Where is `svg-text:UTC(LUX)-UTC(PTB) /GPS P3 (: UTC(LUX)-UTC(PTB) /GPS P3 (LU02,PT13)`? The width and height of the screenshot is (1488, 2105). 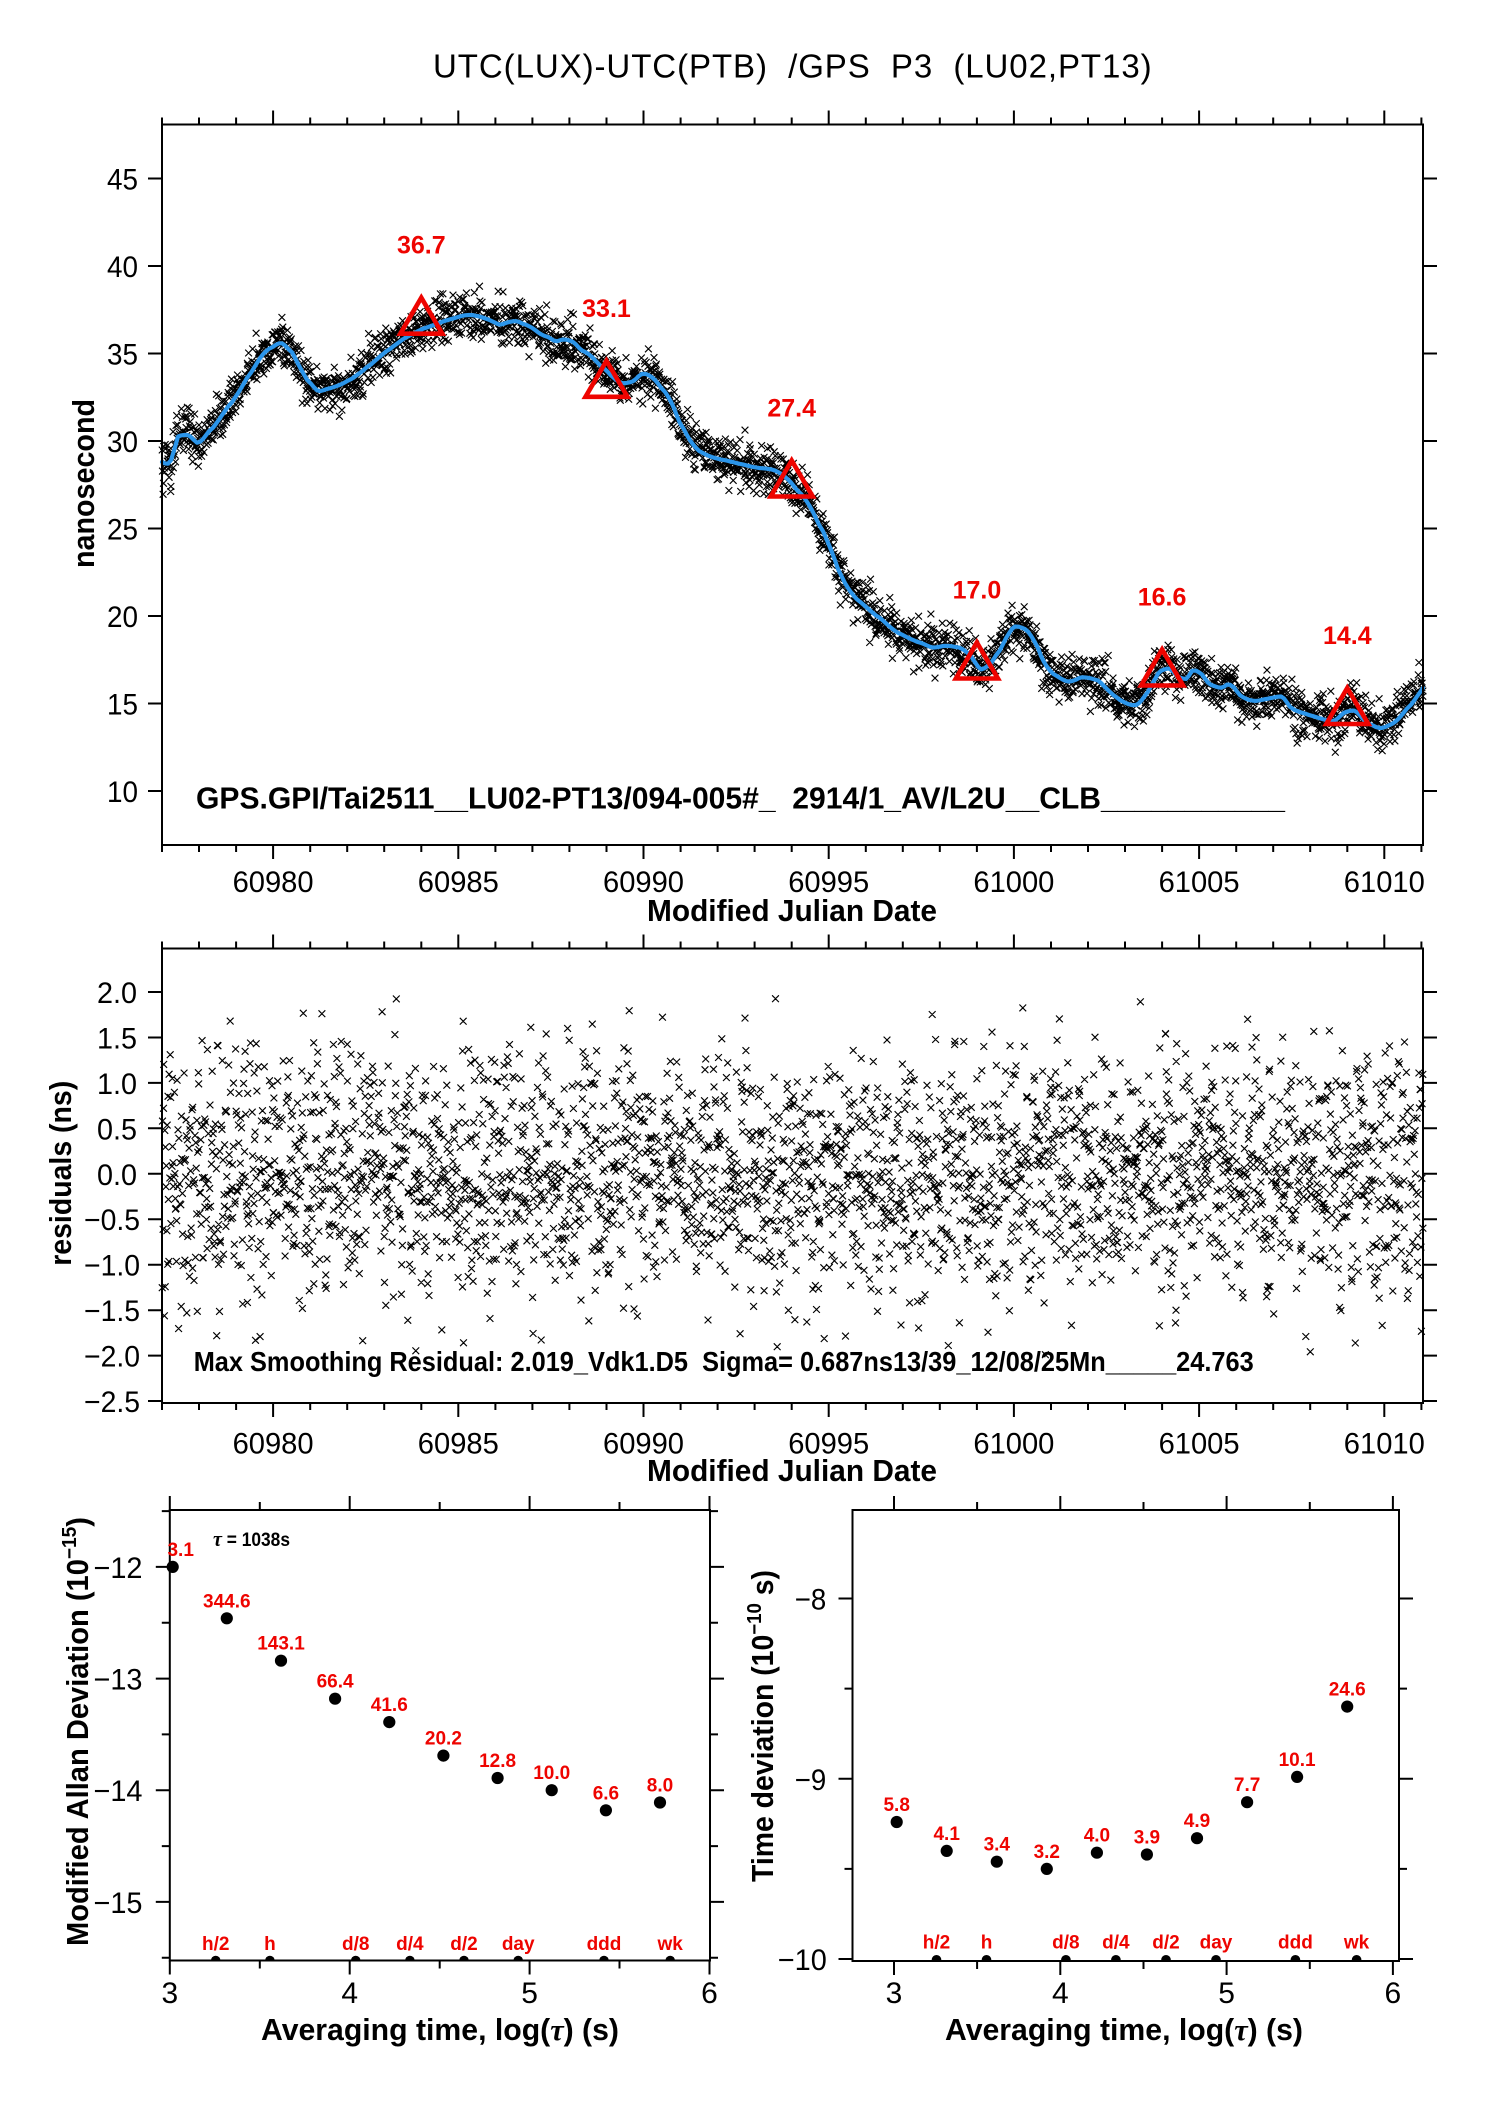 svg-text:UTC(LUX)-UTC(PTB) /GPS P3 (: UTC(LUX)-UTC(PTB) /GPS P3 (LU02,PT13) is located at coordinates (792, 66).